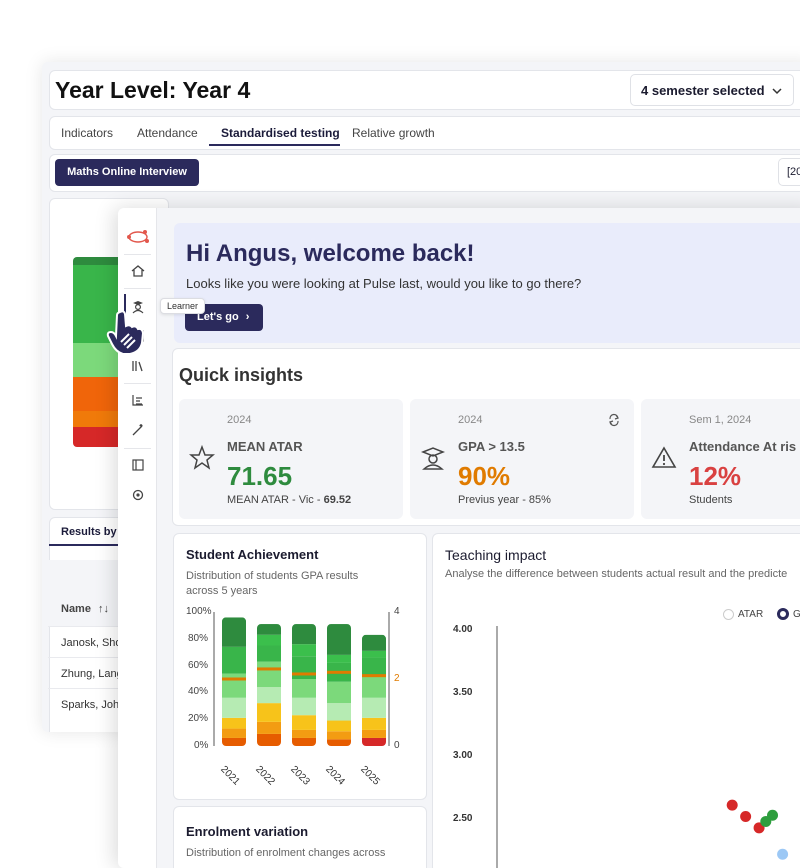  I want to click on maths-online-interview-button: Maths Online Interview, so click(127, 172).